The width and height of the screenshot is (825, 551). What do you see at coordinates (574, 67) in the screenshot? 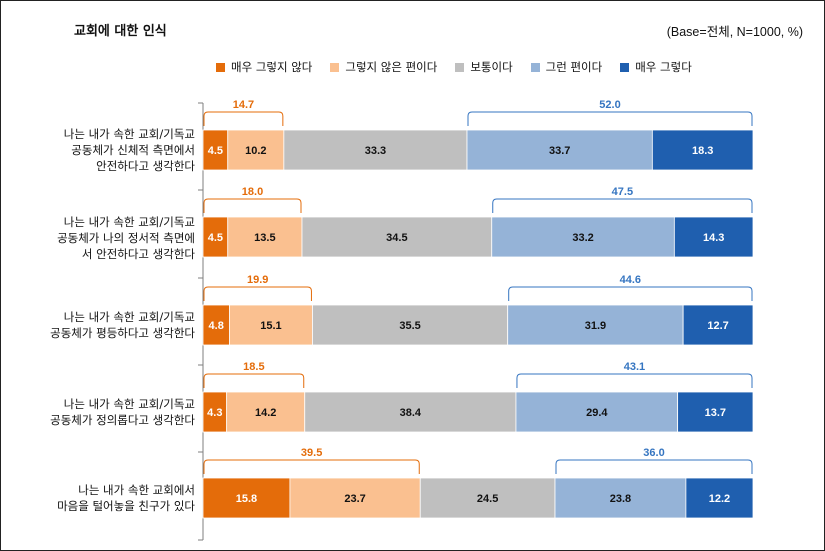
I see `legend-label-agree: 그런 편이다` at bounding box center [574, 67].